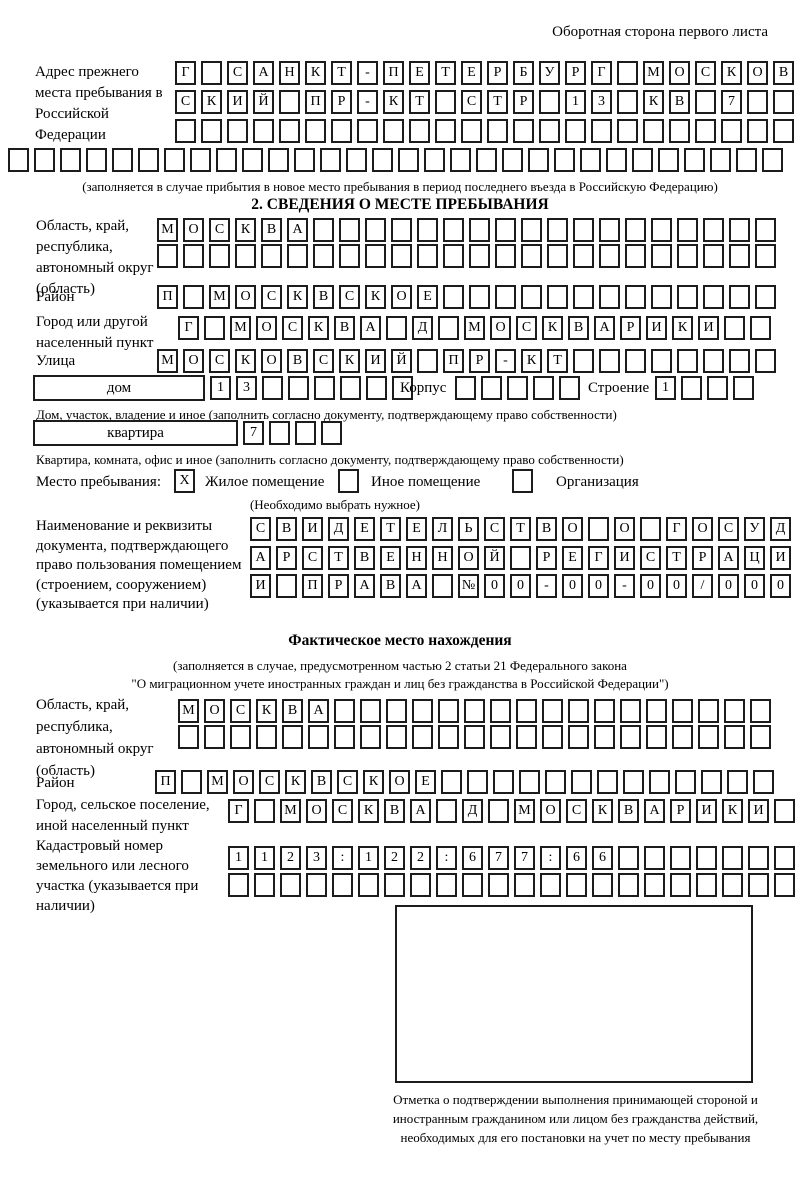  Describe the element at coordinates (550, 858) in the screenshot. I see `char-box: :` at that location.